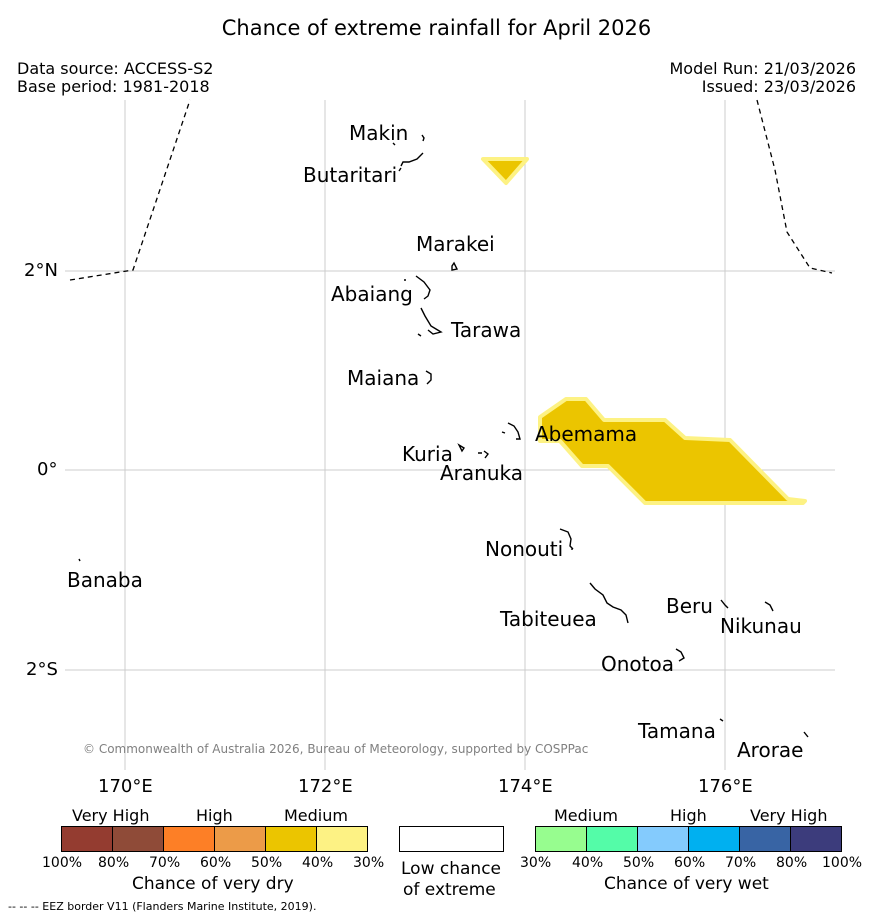 The height and width of the screenshot is (919, 873). I want to click on abaiang-outline, so click(417, 287).